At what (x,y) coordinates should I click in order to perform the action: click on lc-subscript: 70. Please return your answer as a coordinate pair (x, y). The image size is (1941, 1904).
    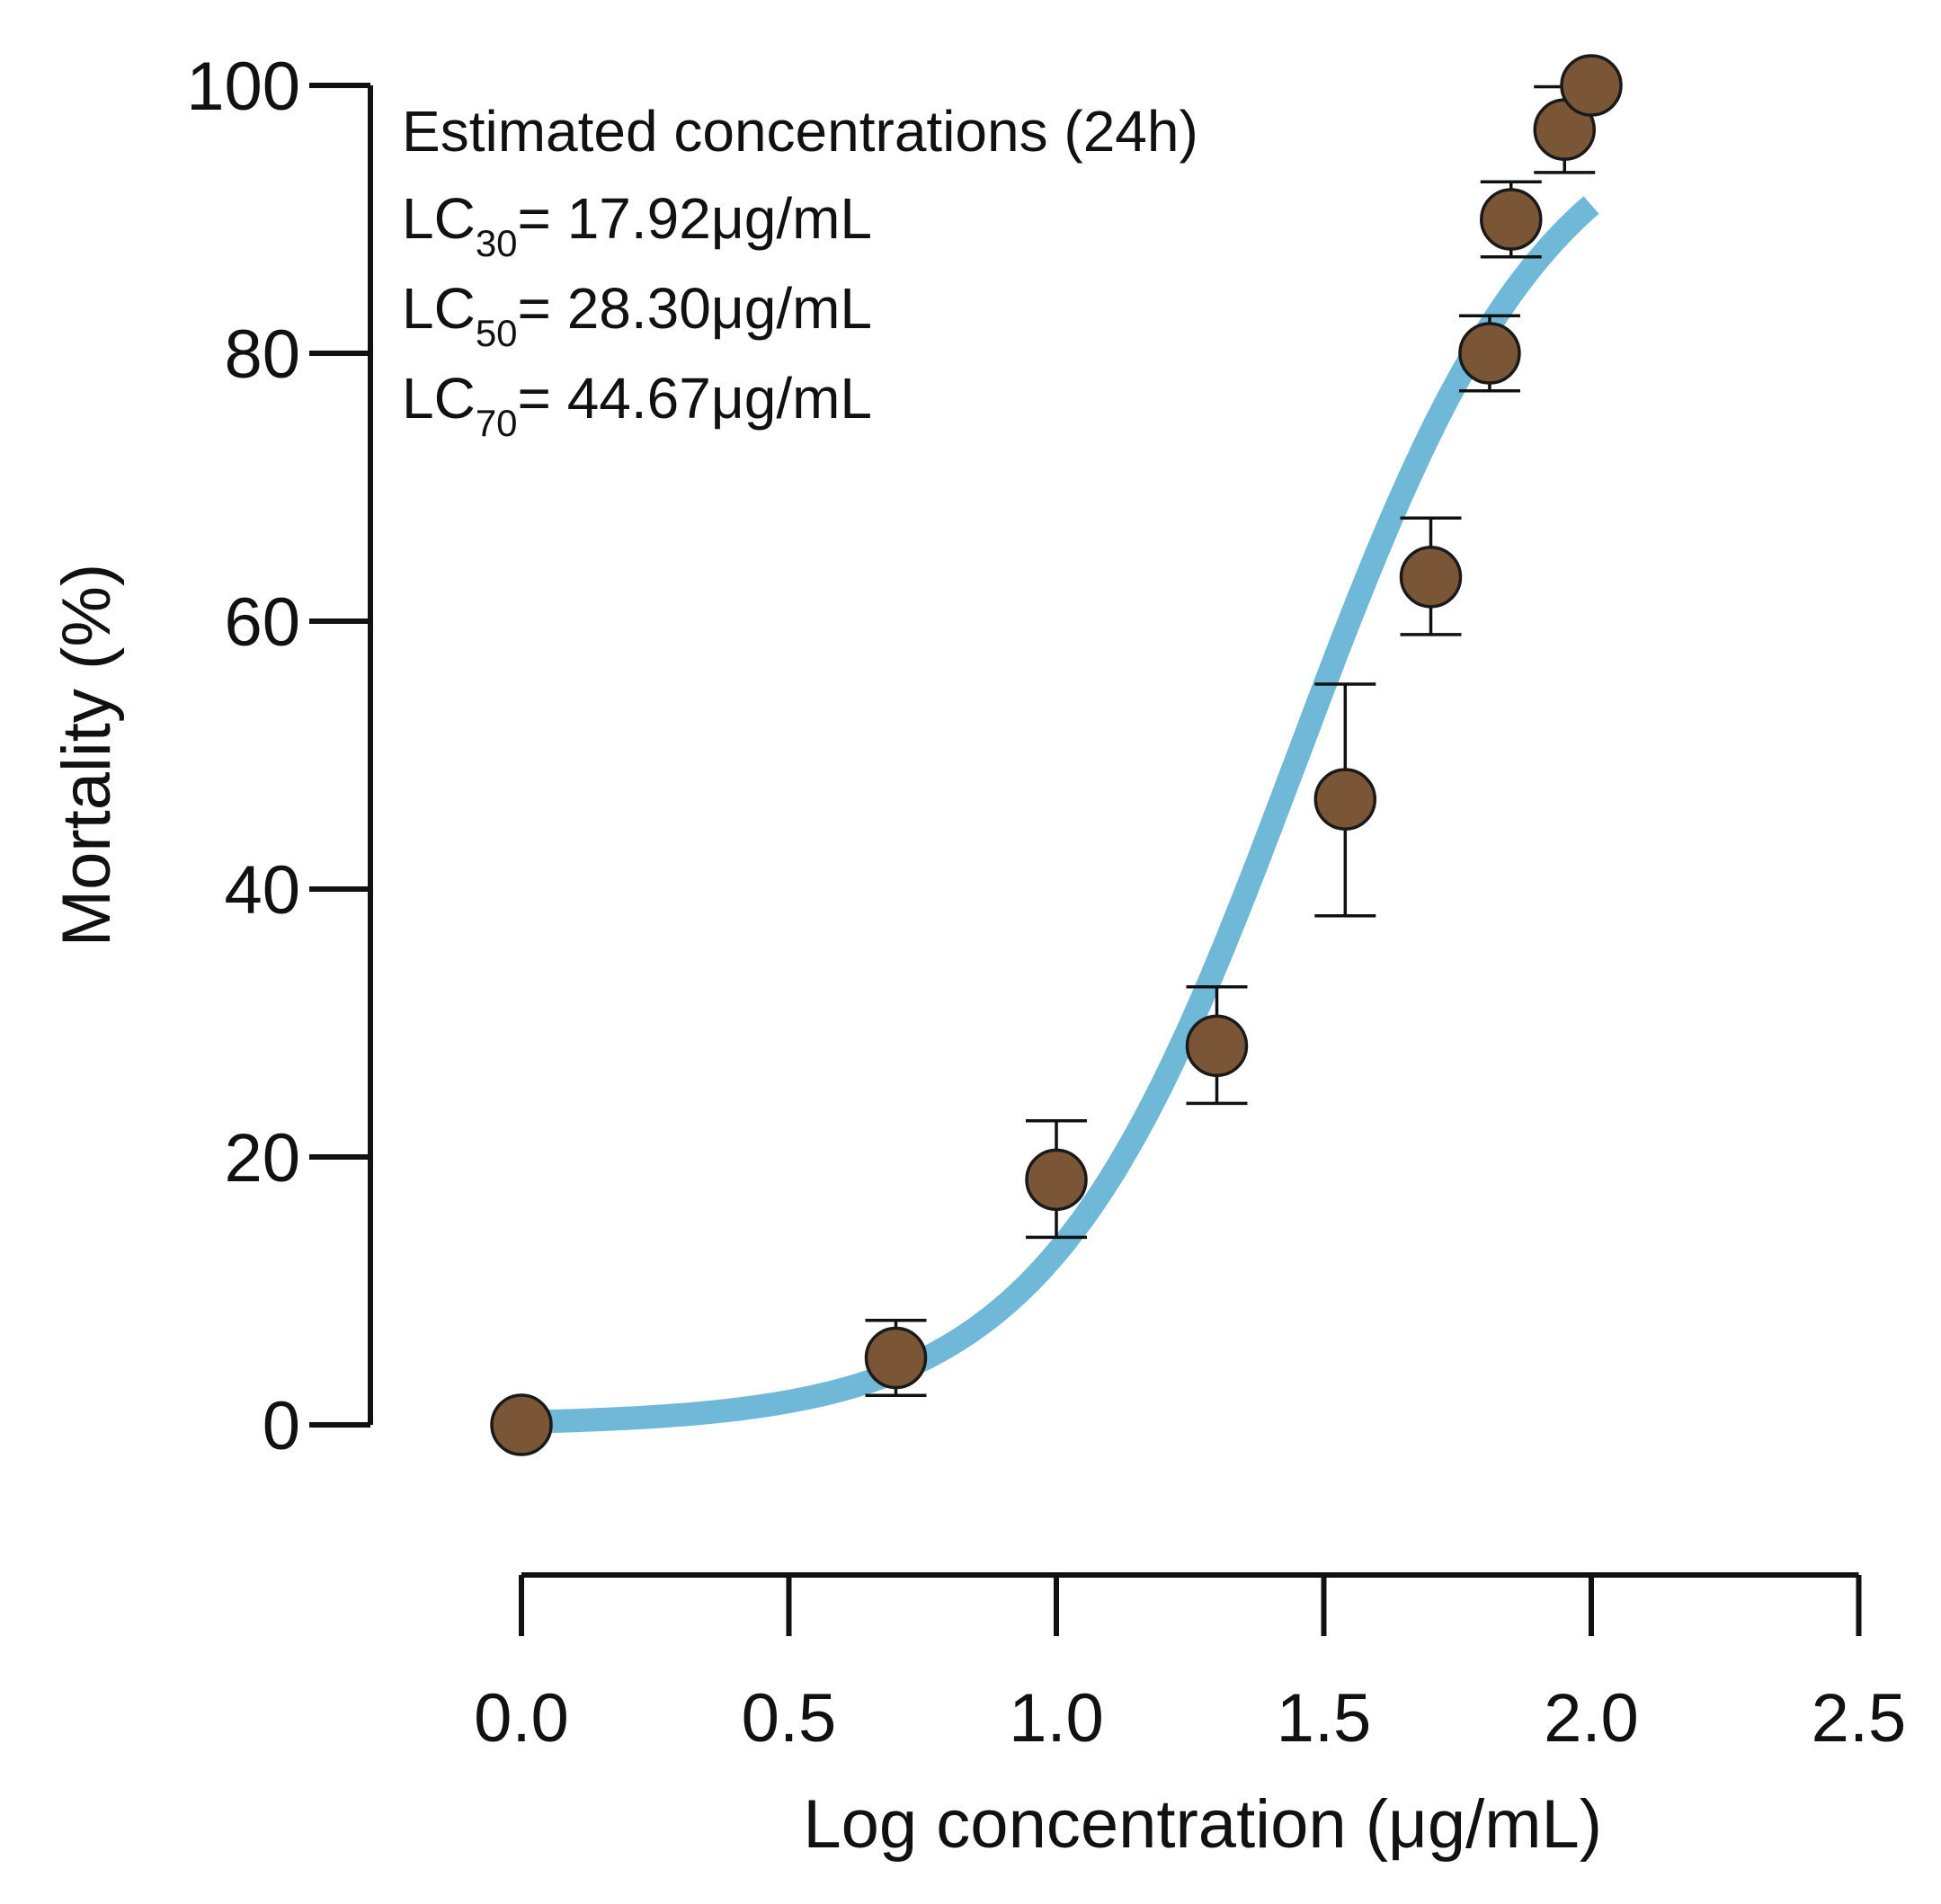
    Looking at the image, I should click on (497, 423).